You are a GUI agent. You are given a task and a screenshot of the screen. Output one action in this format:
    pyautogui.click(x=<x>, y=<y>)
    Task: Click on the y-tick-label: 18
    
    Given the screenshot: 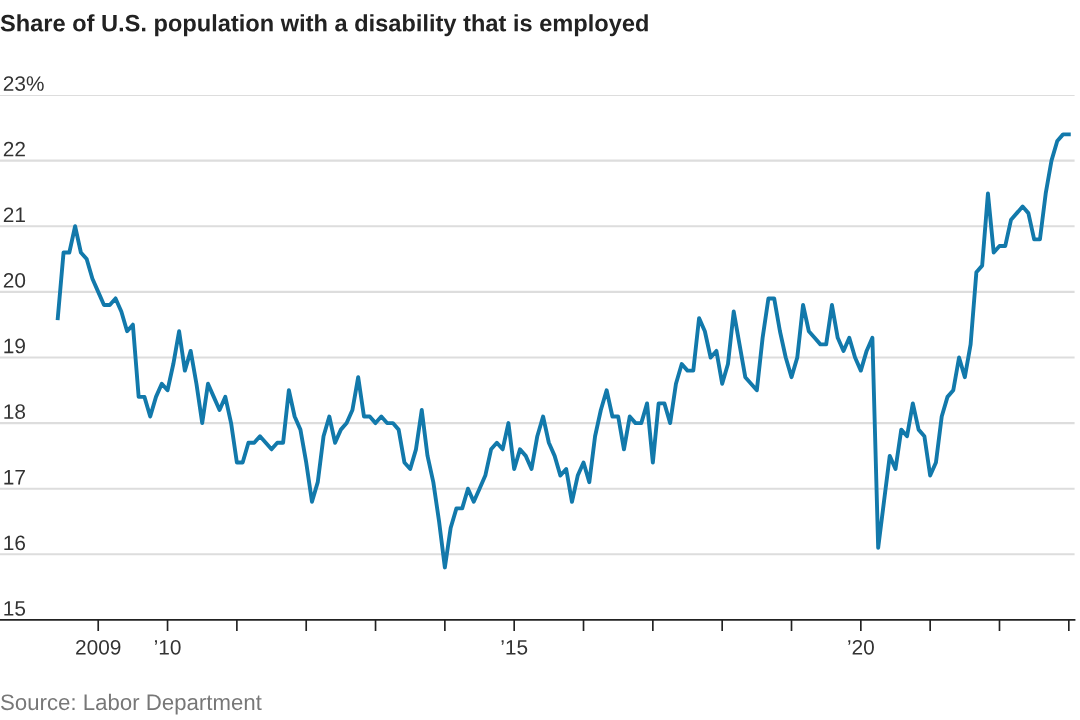 What is the action you would take?
    pyautogui.click(x=15, y=411)
    